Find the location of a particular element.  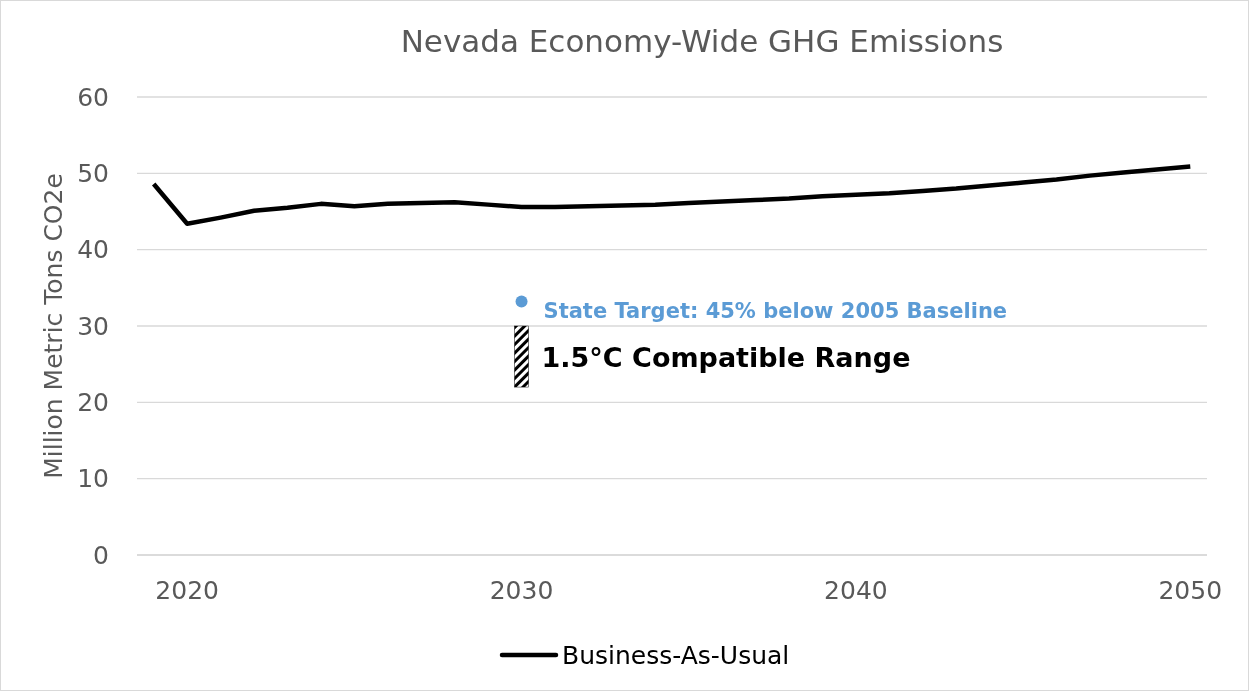

y-tick-label: 0 is located at coordinates (101, 555).